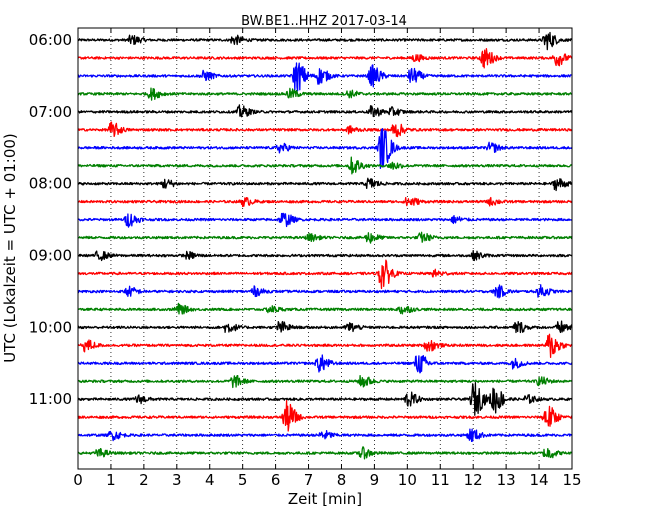 The height and width of the screenshot is (520, 650). What do you see at coordinates (506, 480) in the screenshot?
I see `x-tick-label: 13` at bounding box center [506, 480].